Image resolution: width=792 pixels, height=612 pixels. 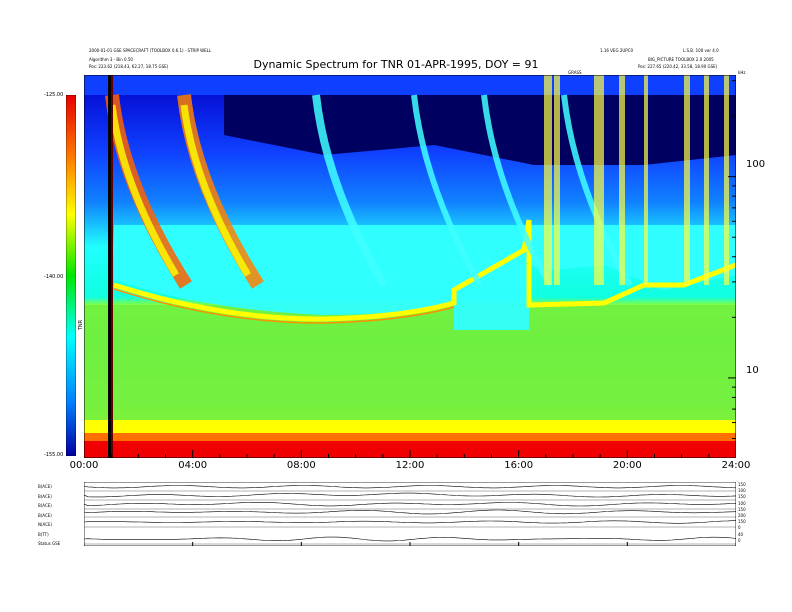 I want to click on colorbar, so click(x=71, y=275).